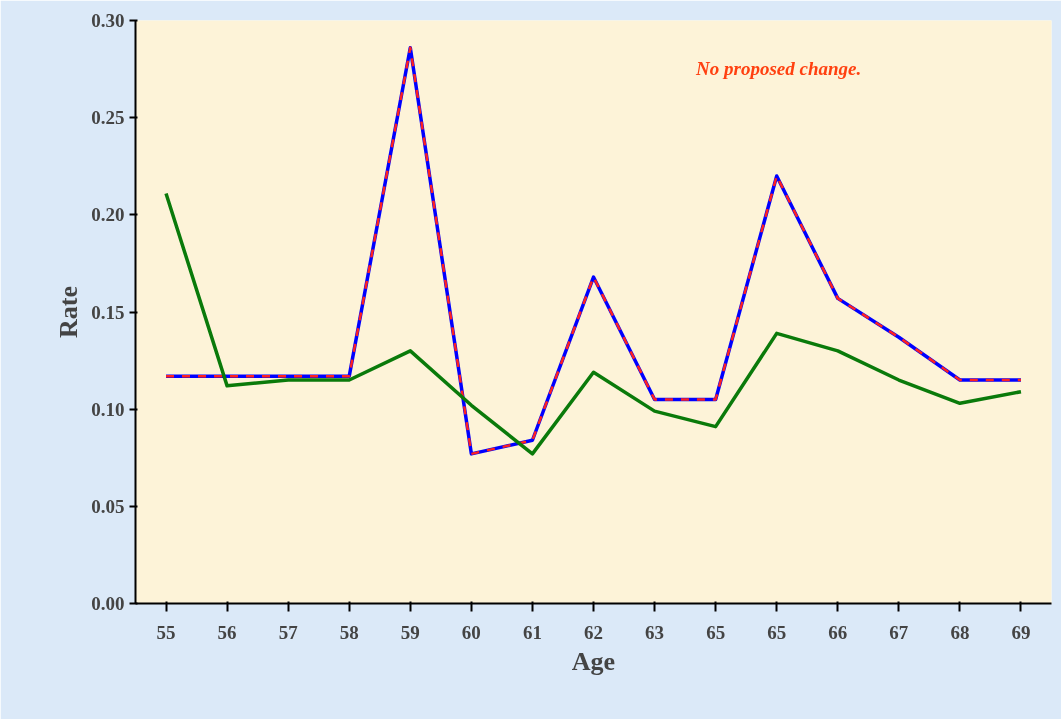 The image size is (1061, 719). What do you see at coordinates (108, 409) in the screenshot?
I see `y-tick-label: 0.10` at bounding box center [108, 409].